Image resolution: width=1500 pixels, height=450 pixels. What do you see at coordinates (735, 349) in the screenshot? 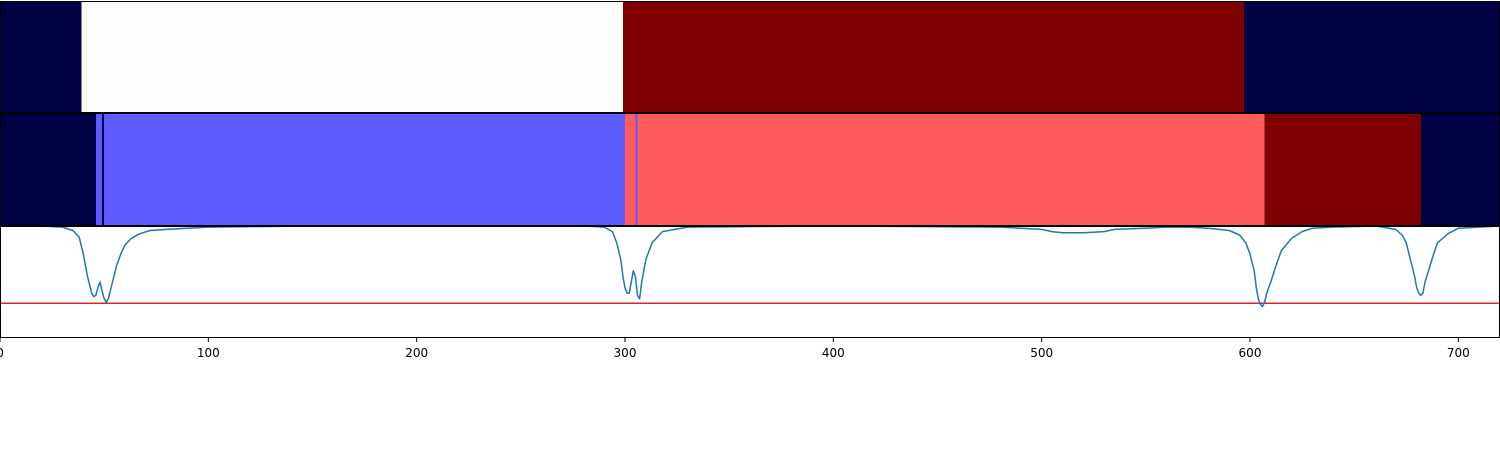
I see `x-axis: 0 100 200 300 400 500 600 700` at bounding box center [735, 349].